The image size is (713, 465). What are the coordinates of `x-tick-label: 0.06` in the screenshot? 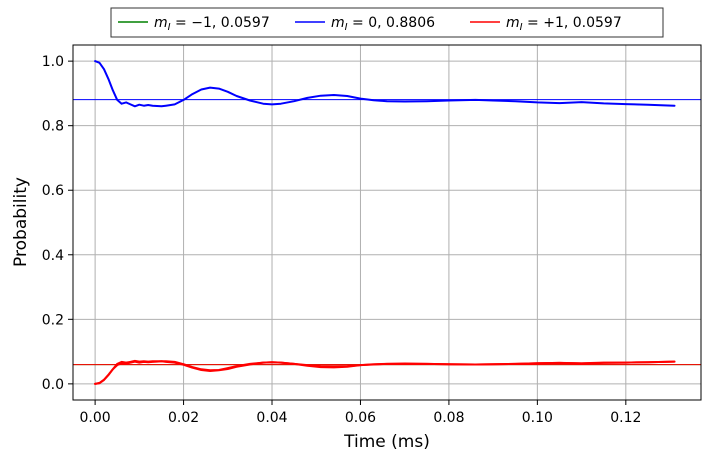 It's located at (360, 418).